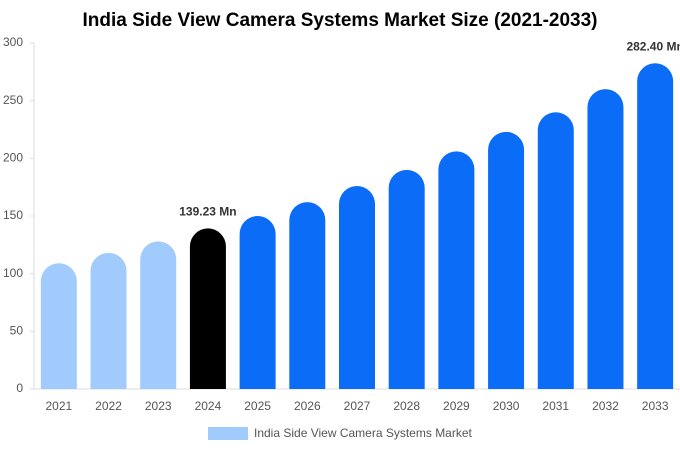  Describe the element at coordinates (456, 406) in the screenshot. I see `x-tick-label: 2029` at that location.